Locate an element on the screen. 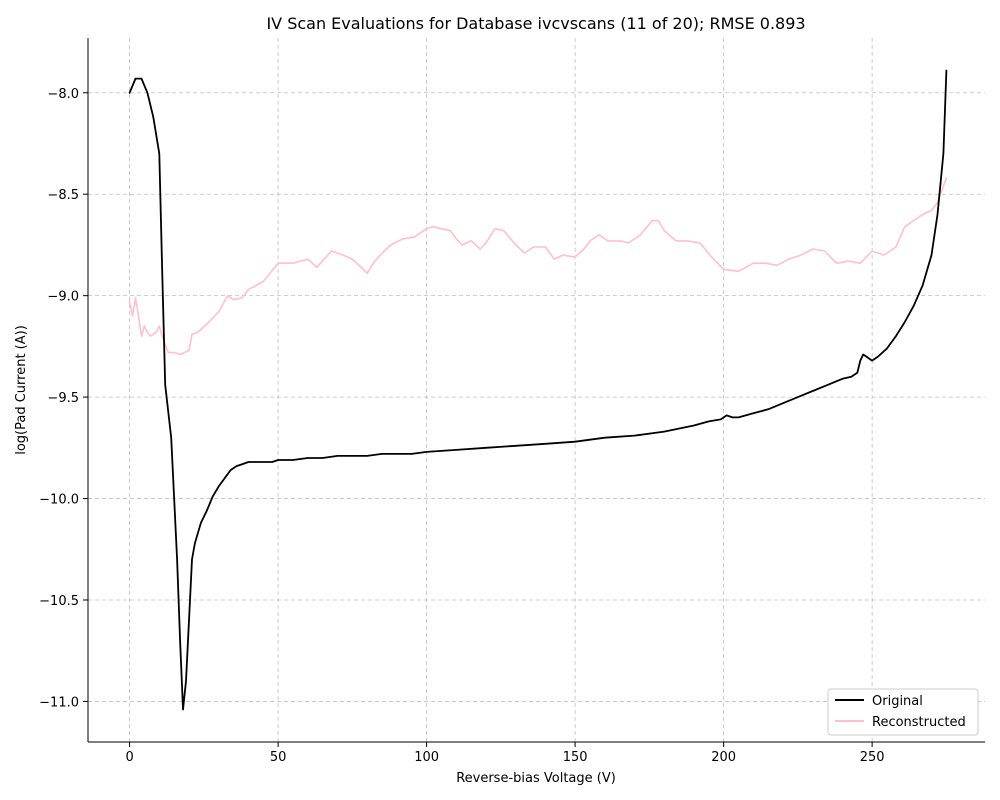 This screenshot has width=1000, height=800. x-tick-label-4: 200 is located at coordinates (723, 757).